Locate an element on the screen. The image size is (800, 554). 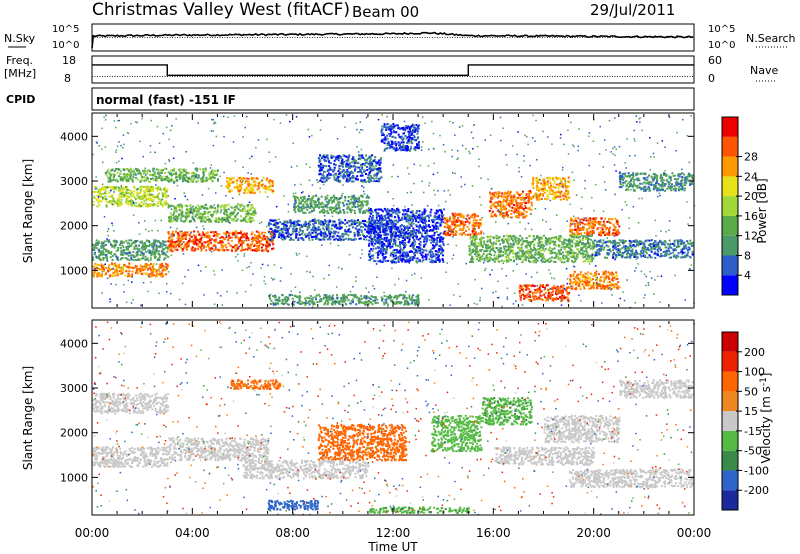
freq-unit-label: [MHz] is located at coordinates (20, 73).